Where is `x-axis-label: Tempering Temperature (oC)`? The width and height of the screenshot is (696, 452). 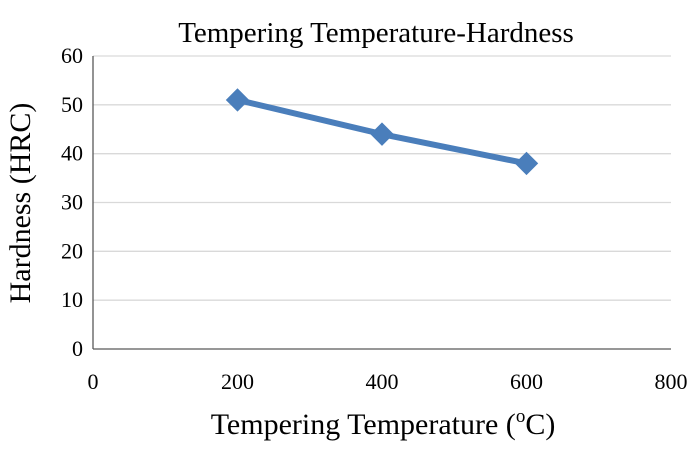
x-axis-label: Tempering Temperature (oC) is located at coordinates (383, 423).